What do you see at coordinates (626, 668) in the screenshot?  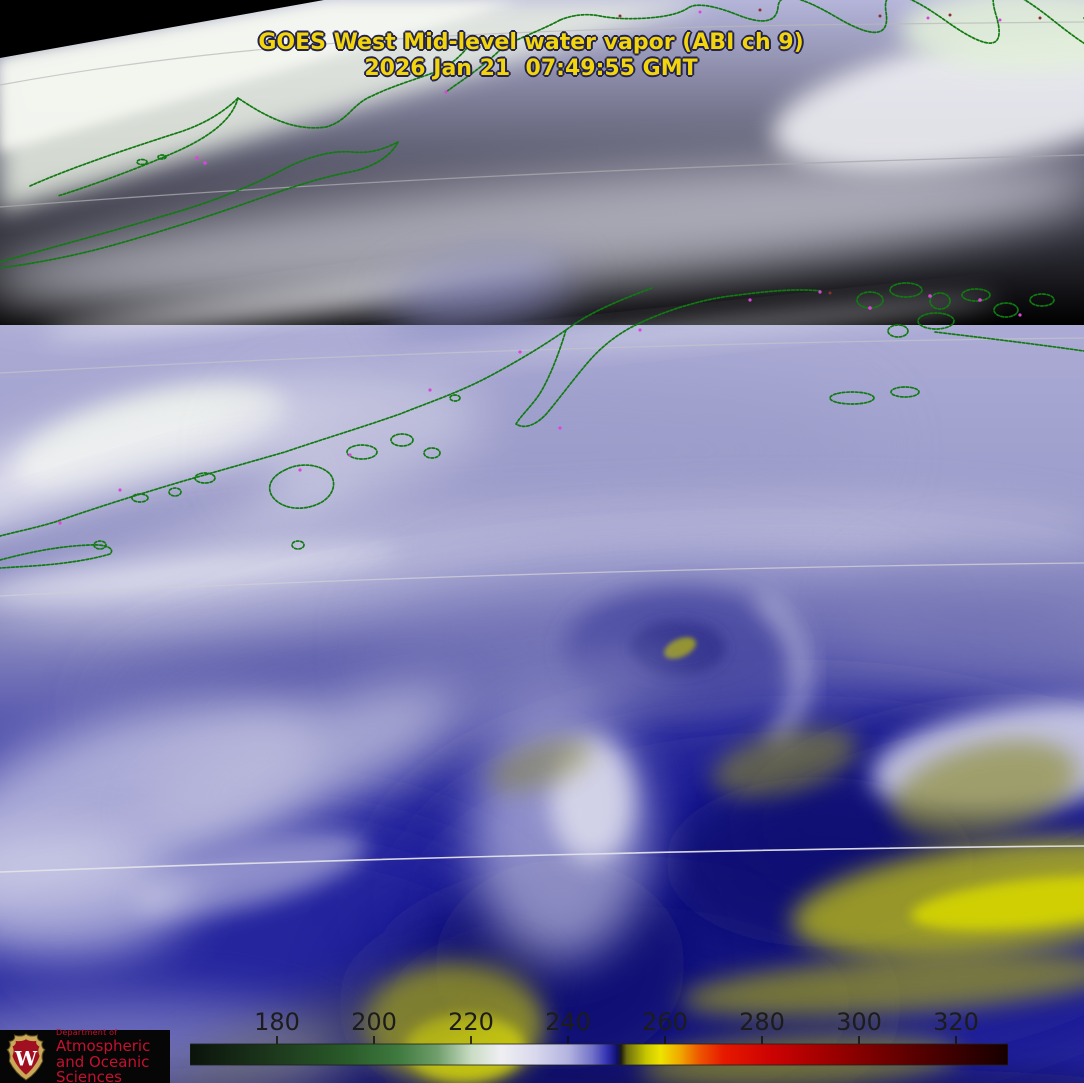 I see `storm-vortex` at bounding box center [626, 668].